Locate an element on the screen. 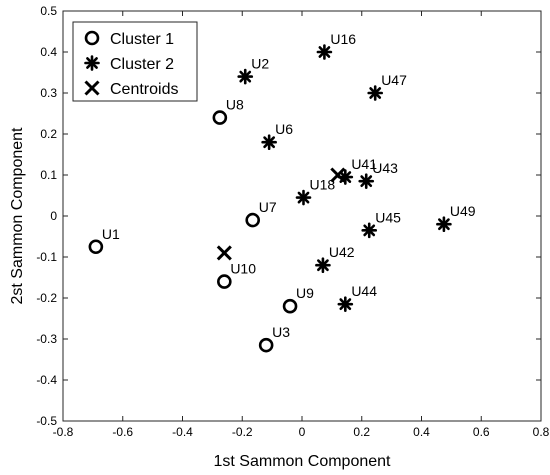 The image size is (550, 475). point-label: U42 is located at coordinates (342, 252).